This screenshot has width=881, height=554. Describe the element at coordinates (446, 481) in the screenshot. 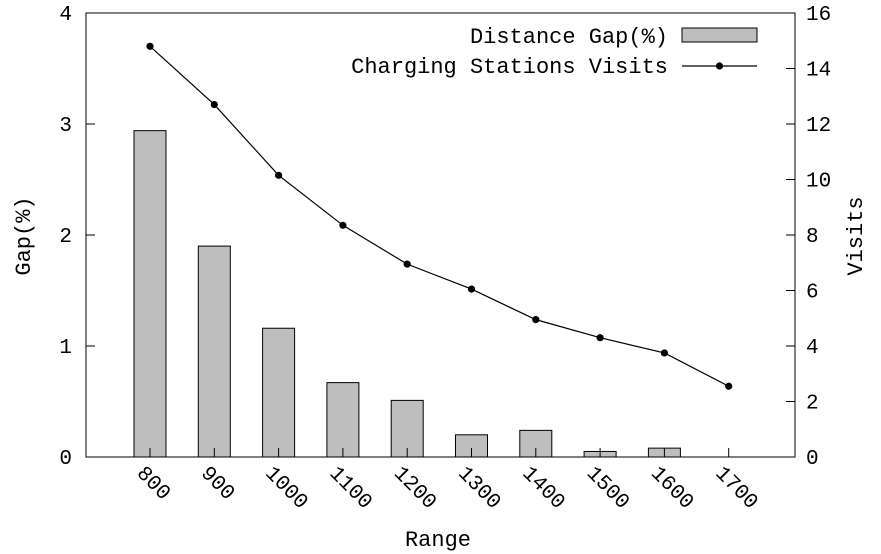

I see `x-axis: 800 900 1000 1100 1200 1300 1400 1500 1600 1700` at that location.